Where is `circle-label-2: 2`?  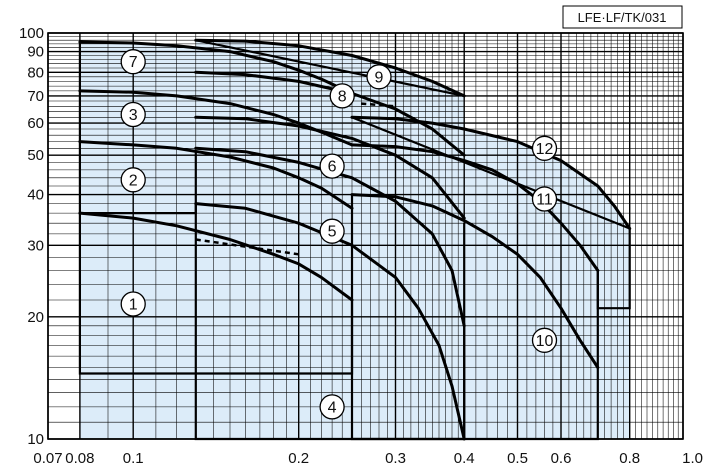 circle-label-2: 2 is located at coordinates (133, 180).